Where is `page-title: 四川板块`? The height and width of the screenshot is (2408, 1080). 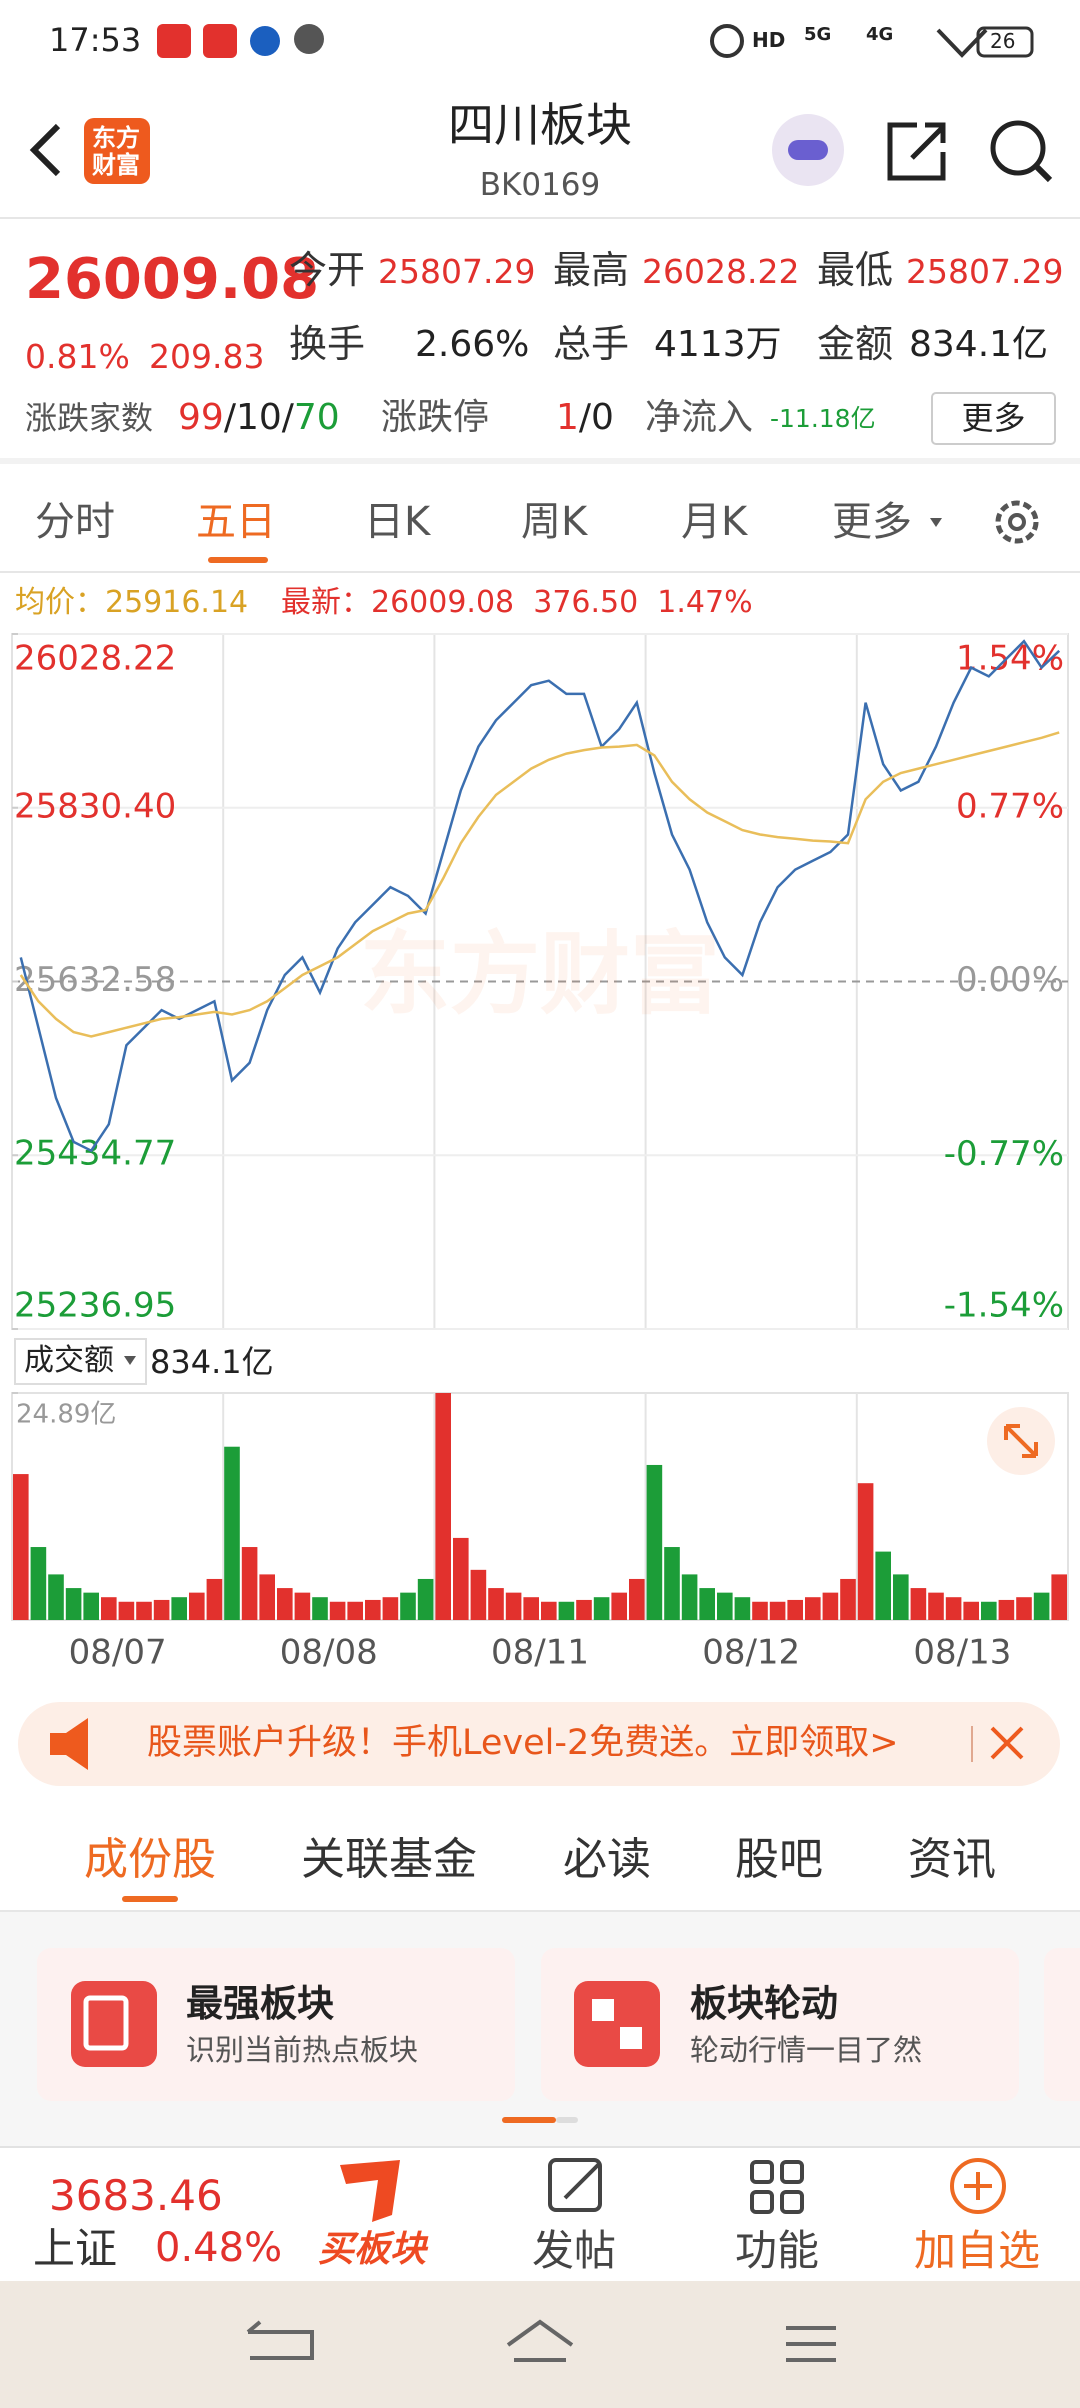
page-title: 四川板块 is located at coordinates (540, 125).